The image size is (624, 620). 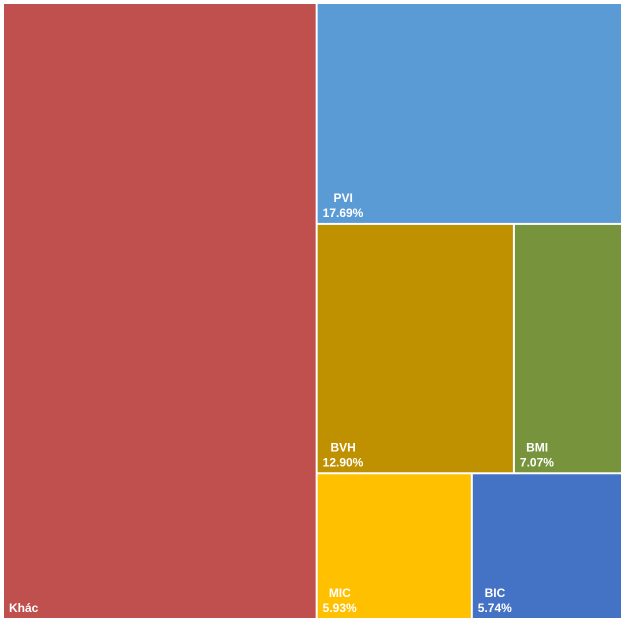 What do you see at coordinates (340, 593) in the screenshot?
I see `tile-label: MIC` at bounding box center [340, 593].